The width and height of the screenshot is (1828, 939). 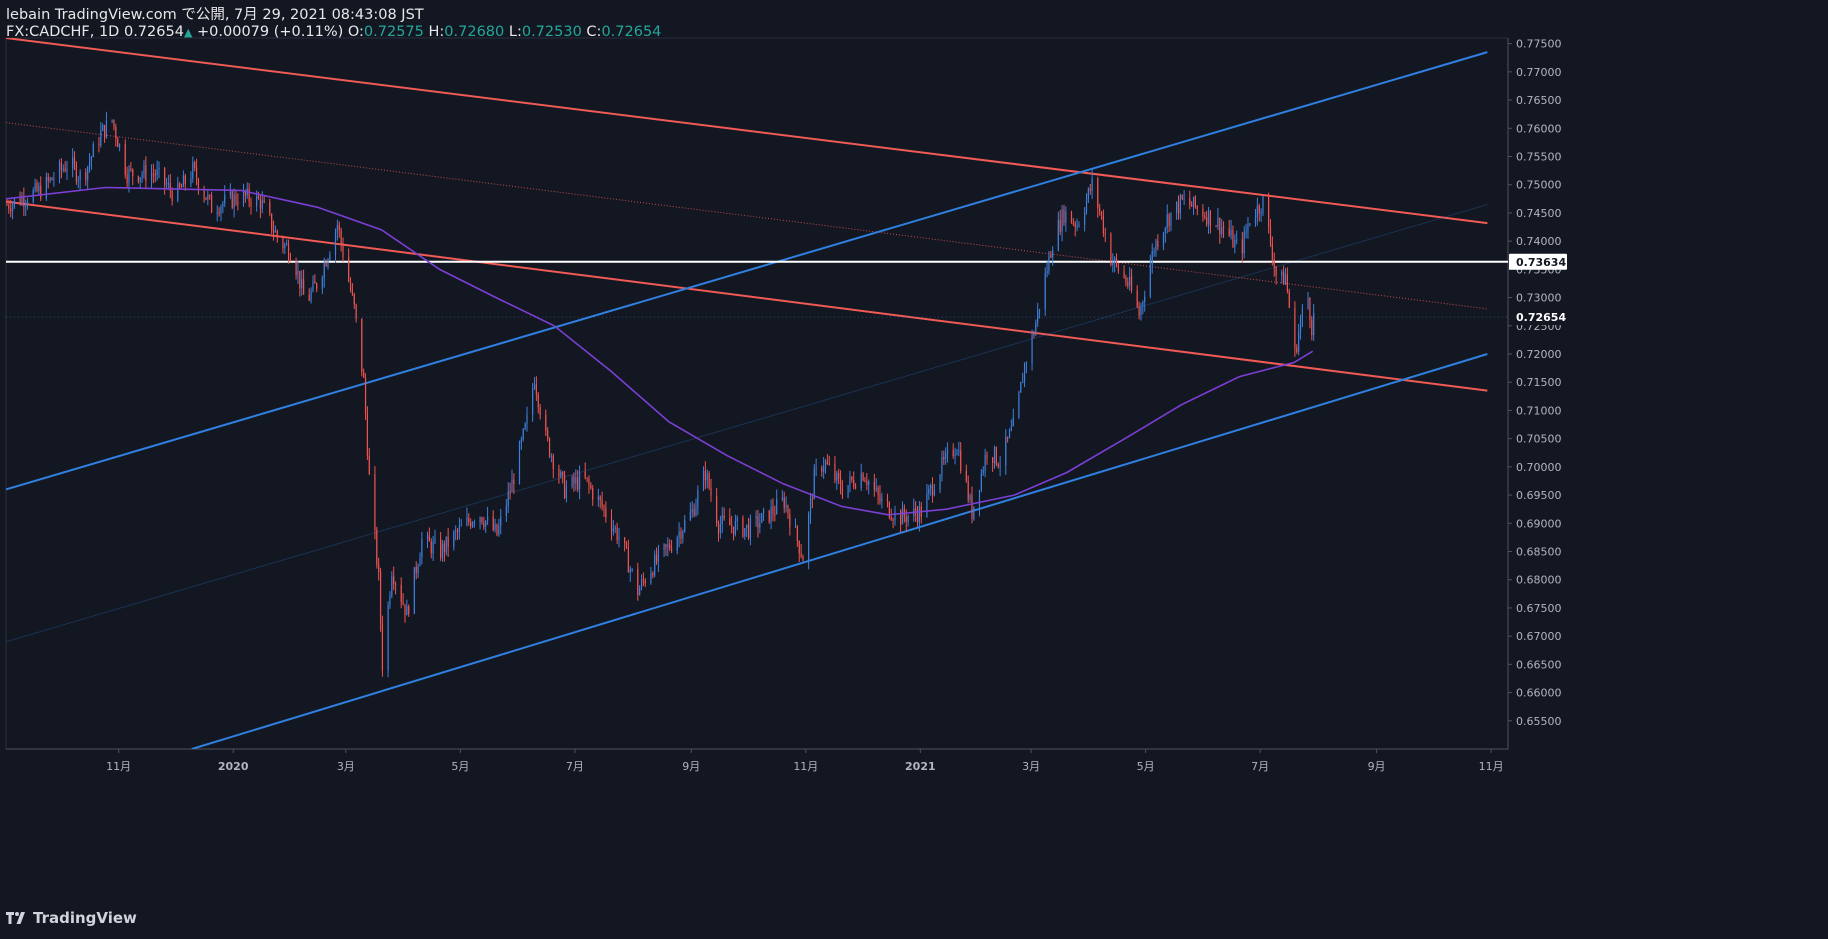 What do you see at coordinates (1539, 241) in the screenshot?
I see `y-tick-label: 0.74000` at bounding box center [1539, 241].